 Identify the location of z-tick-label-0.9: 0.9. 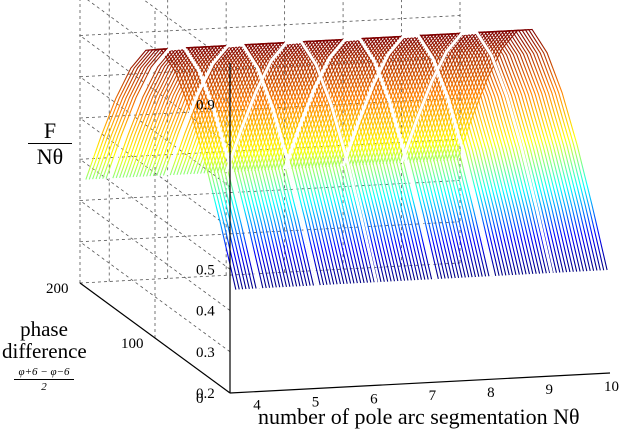
(205, 105).